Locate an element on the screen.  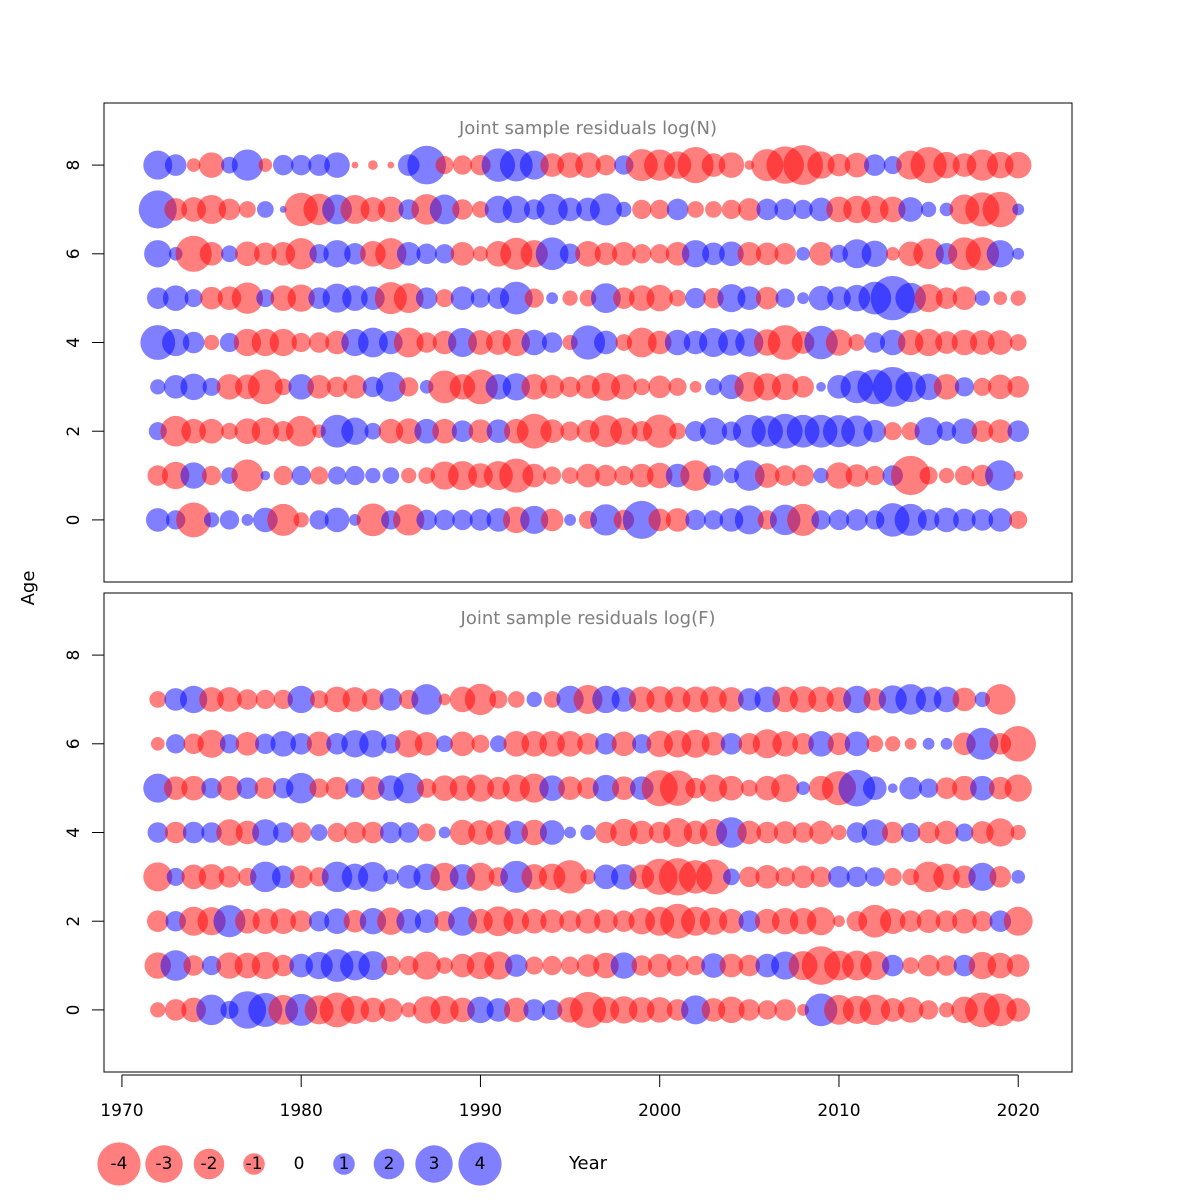
bubble-point: 1991, age 4: -1.3 is located at coordinates (498, 832).